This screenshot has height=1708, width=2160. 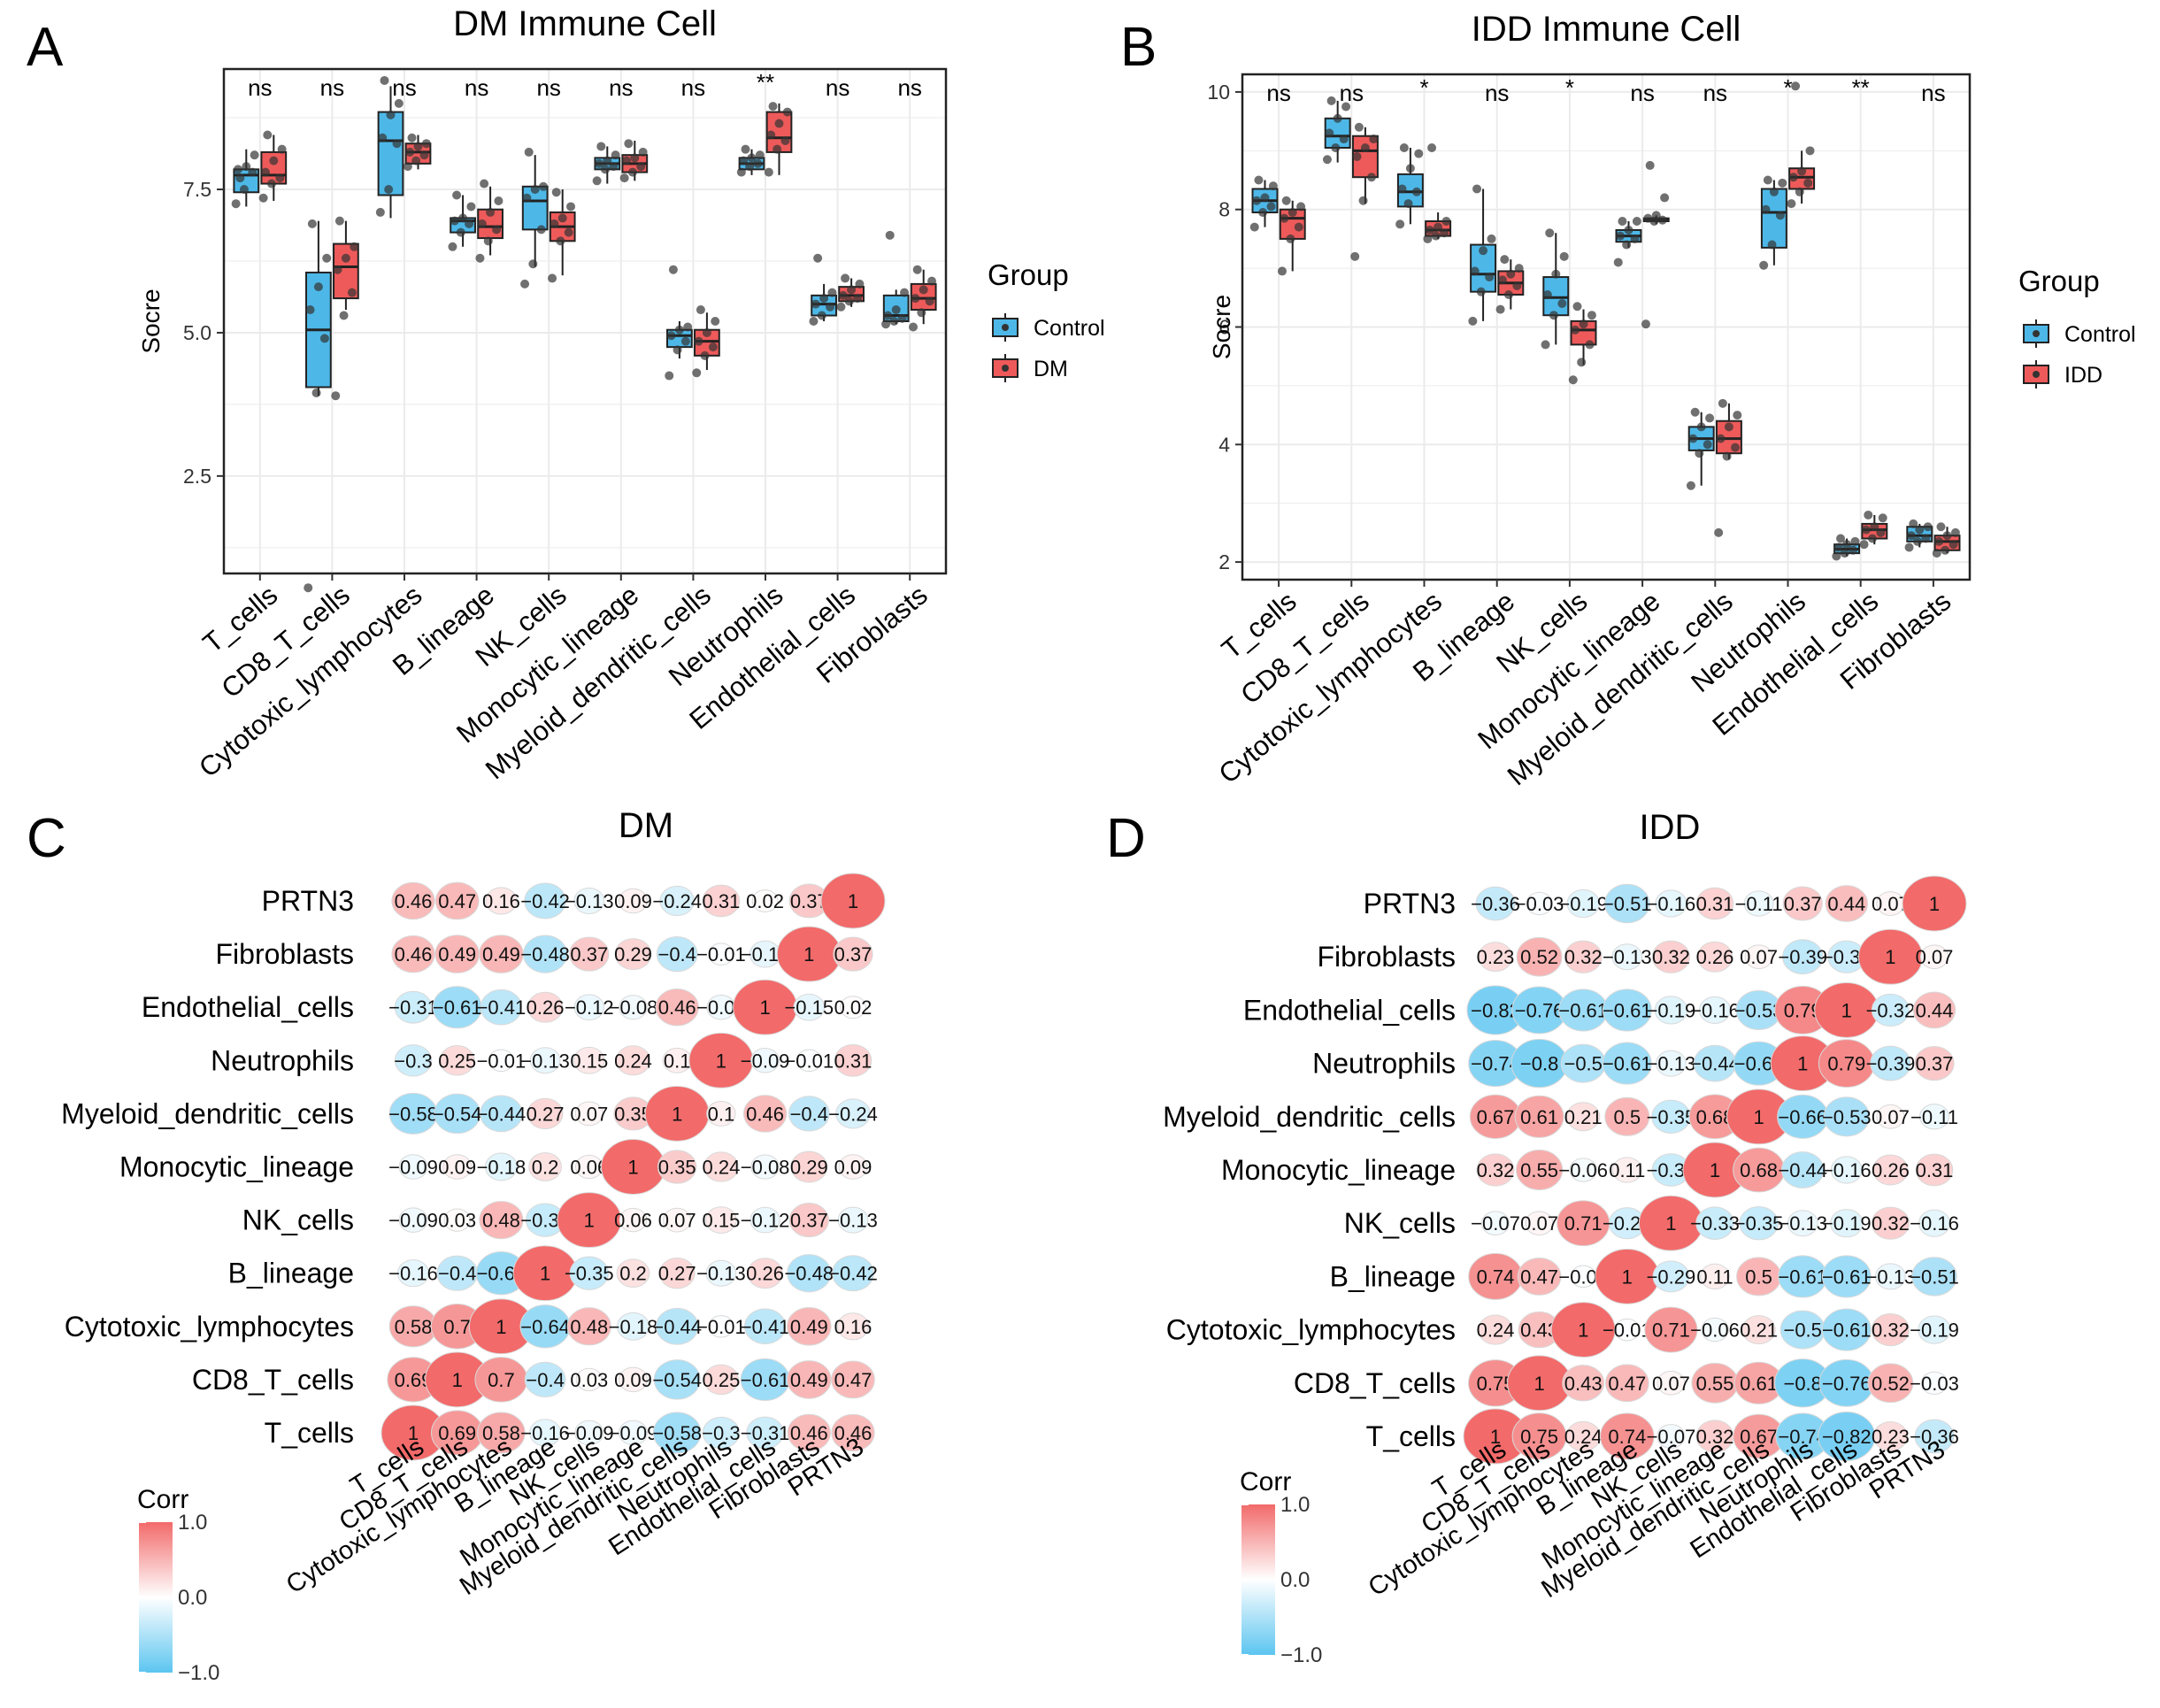 What do you see at coordinates (1935, 957) in the screenshot?
I see `corr-value: 0.07` at bounding box center [1935, 957].